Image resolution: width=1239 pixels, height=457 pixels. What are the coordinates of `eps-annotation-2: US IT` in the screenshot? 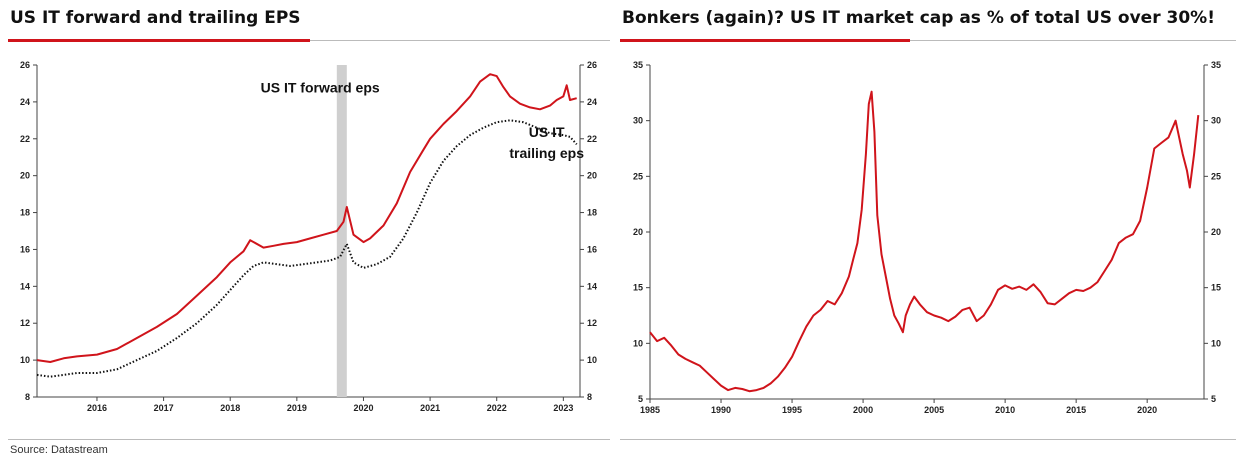 It's located at (547, 132).